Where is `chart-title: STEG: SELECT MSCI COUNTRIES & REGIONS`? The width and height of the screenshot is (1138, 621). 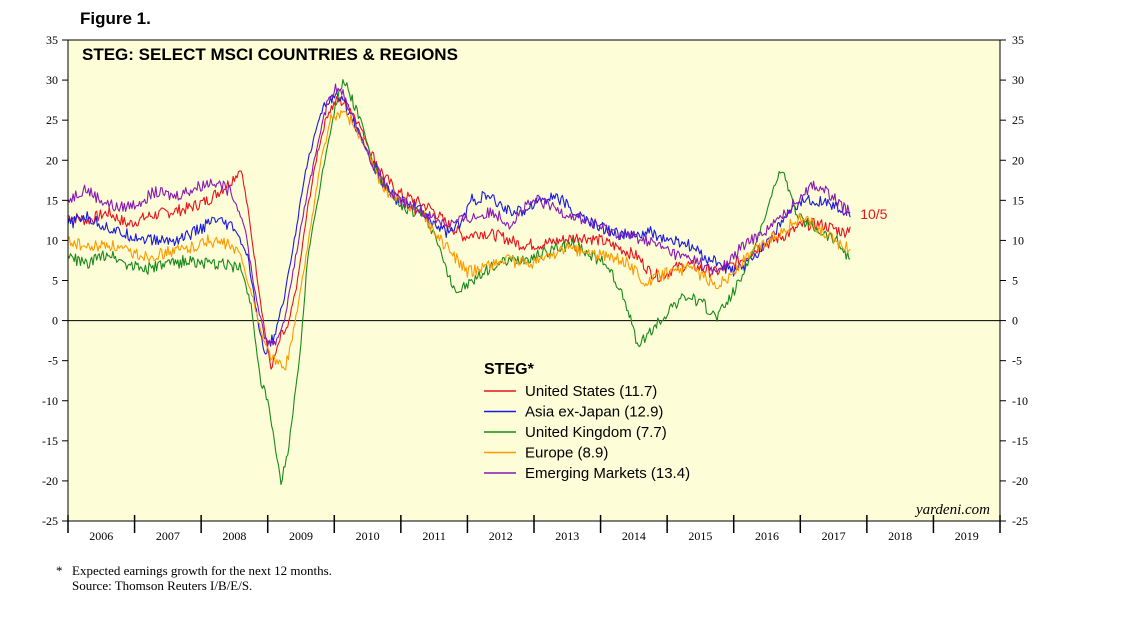 chart-title: STEG: SELECT MSCI COUNTRIES & REGIONS is located at coordinates (270, 54).